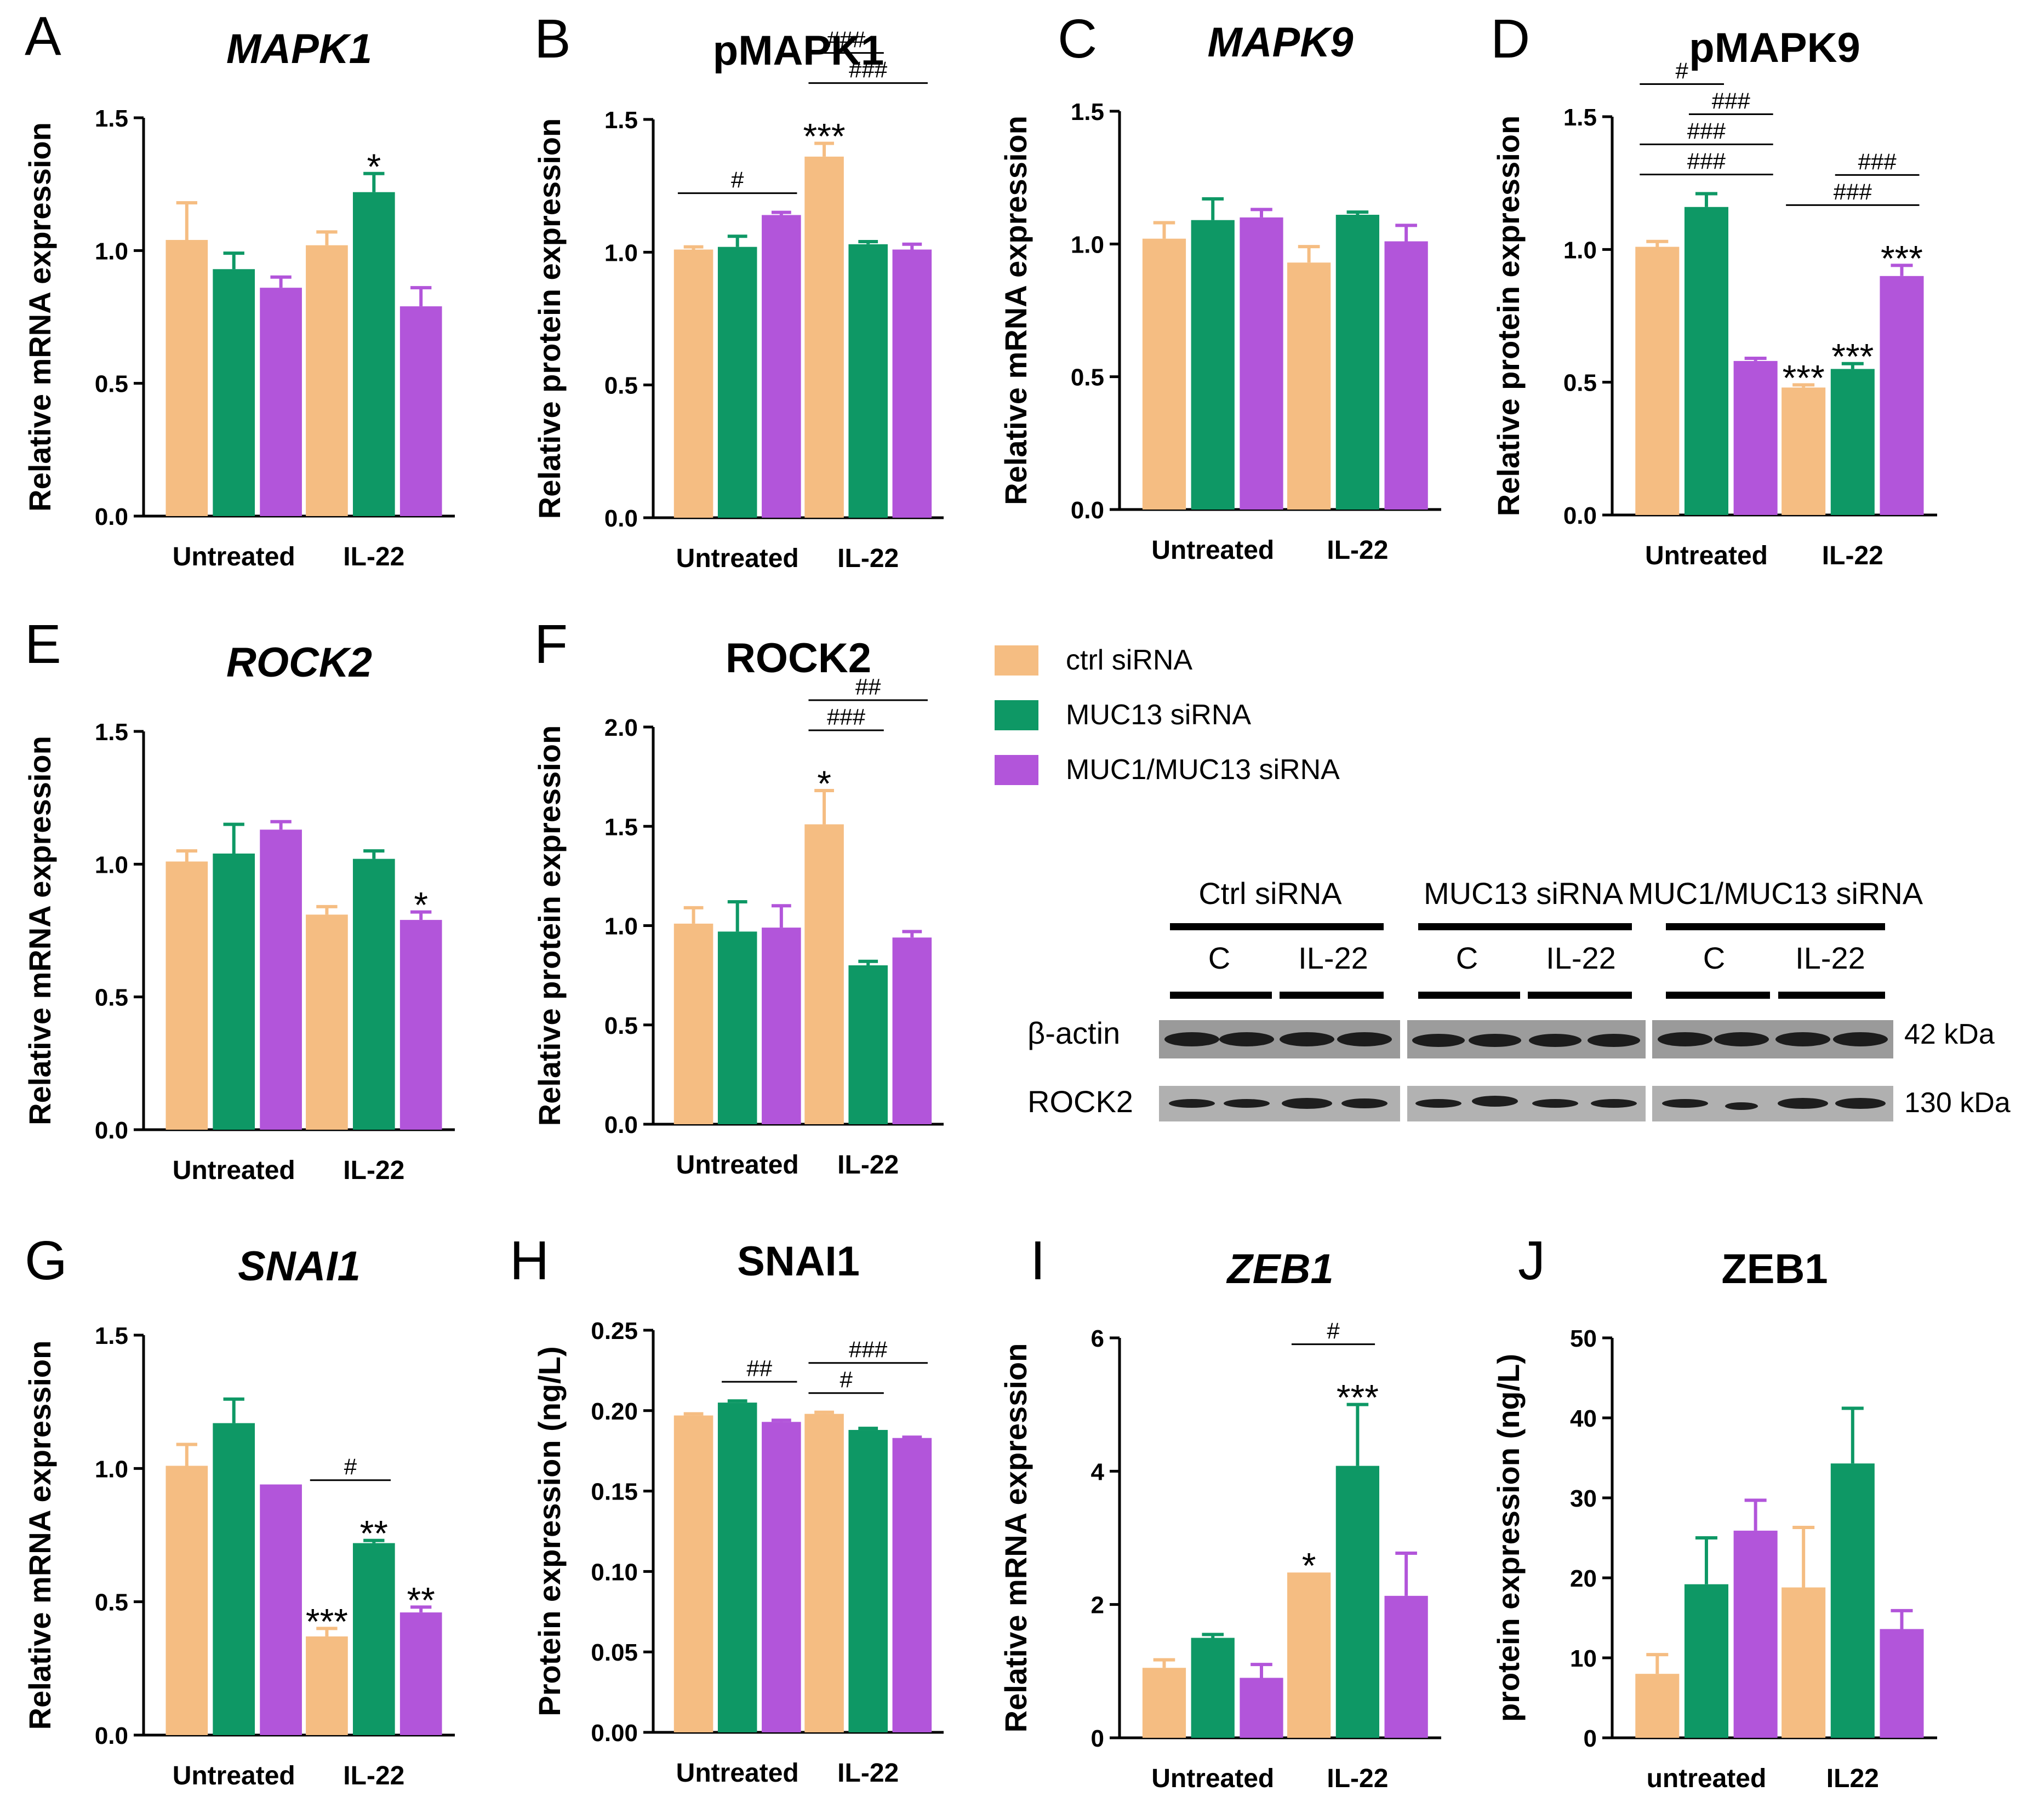 This screenshot has width=2027, height=1820. Describe the element at coordinates (868, 687) in the screenshot. I see `significance-bracket-label: ##` at that location.